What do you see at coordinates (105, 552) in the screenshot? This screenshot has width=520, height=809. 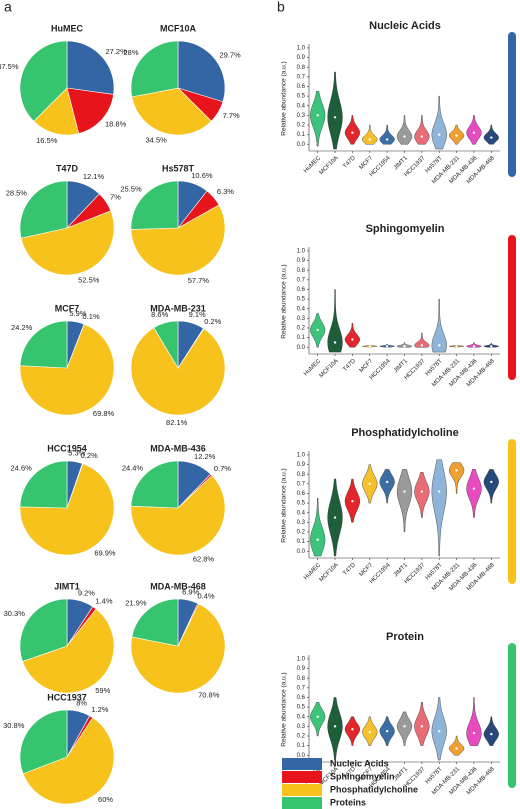 I see `slice-label: 69.9%` at bounding box center [105, 552].